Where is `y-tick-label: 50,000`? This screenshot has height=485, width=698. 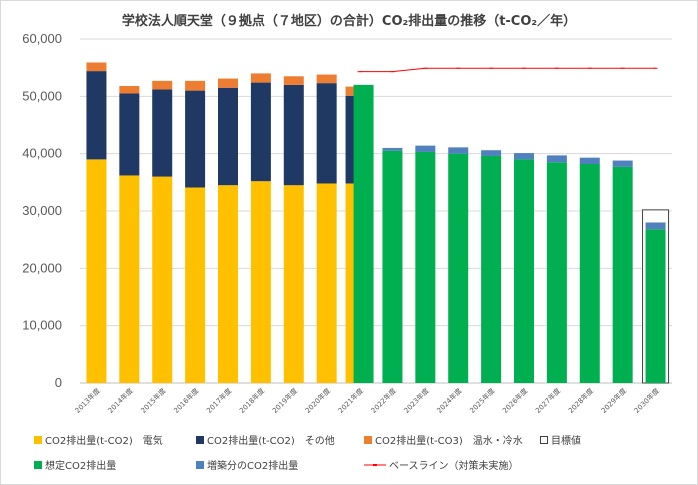 y-tick-label: 50,000 is located at coordinates (42, 95).